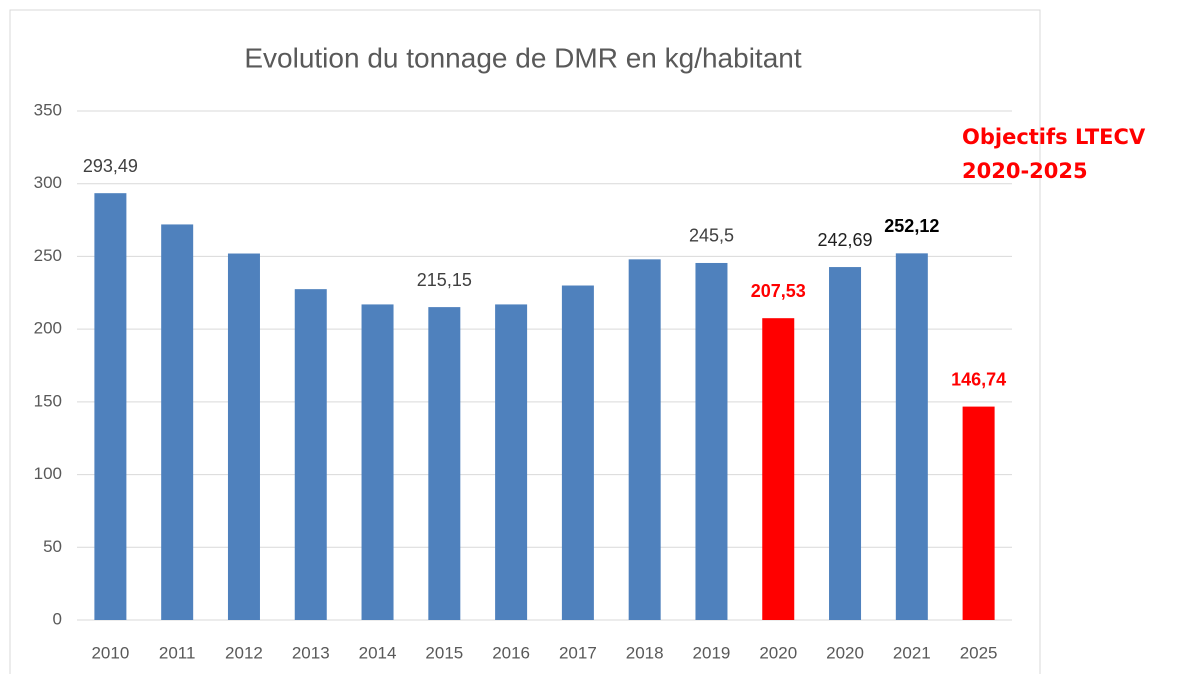 The height and width of the screenshot is (674, 1184). What do you see at coordinates (48, 182) in the screenshot?
I see `y-tick-label: 300` at bounding box center [48, 182].